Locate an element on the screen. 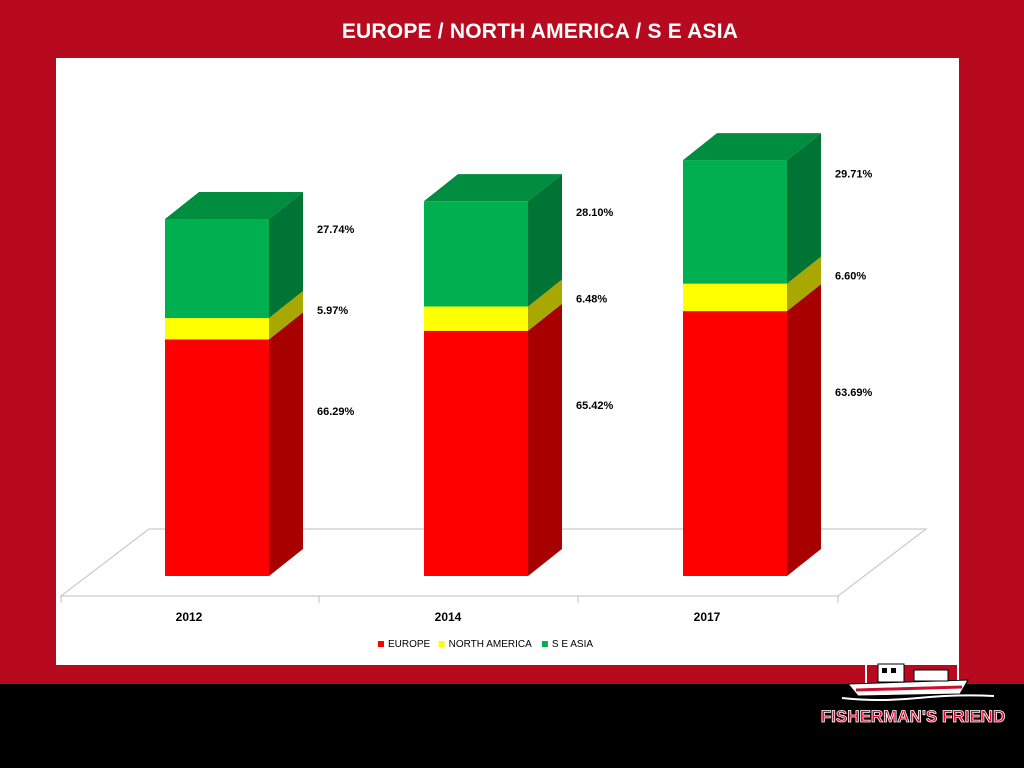  legend-label: NORTH AMERICA is located at coordinates (490, 644).